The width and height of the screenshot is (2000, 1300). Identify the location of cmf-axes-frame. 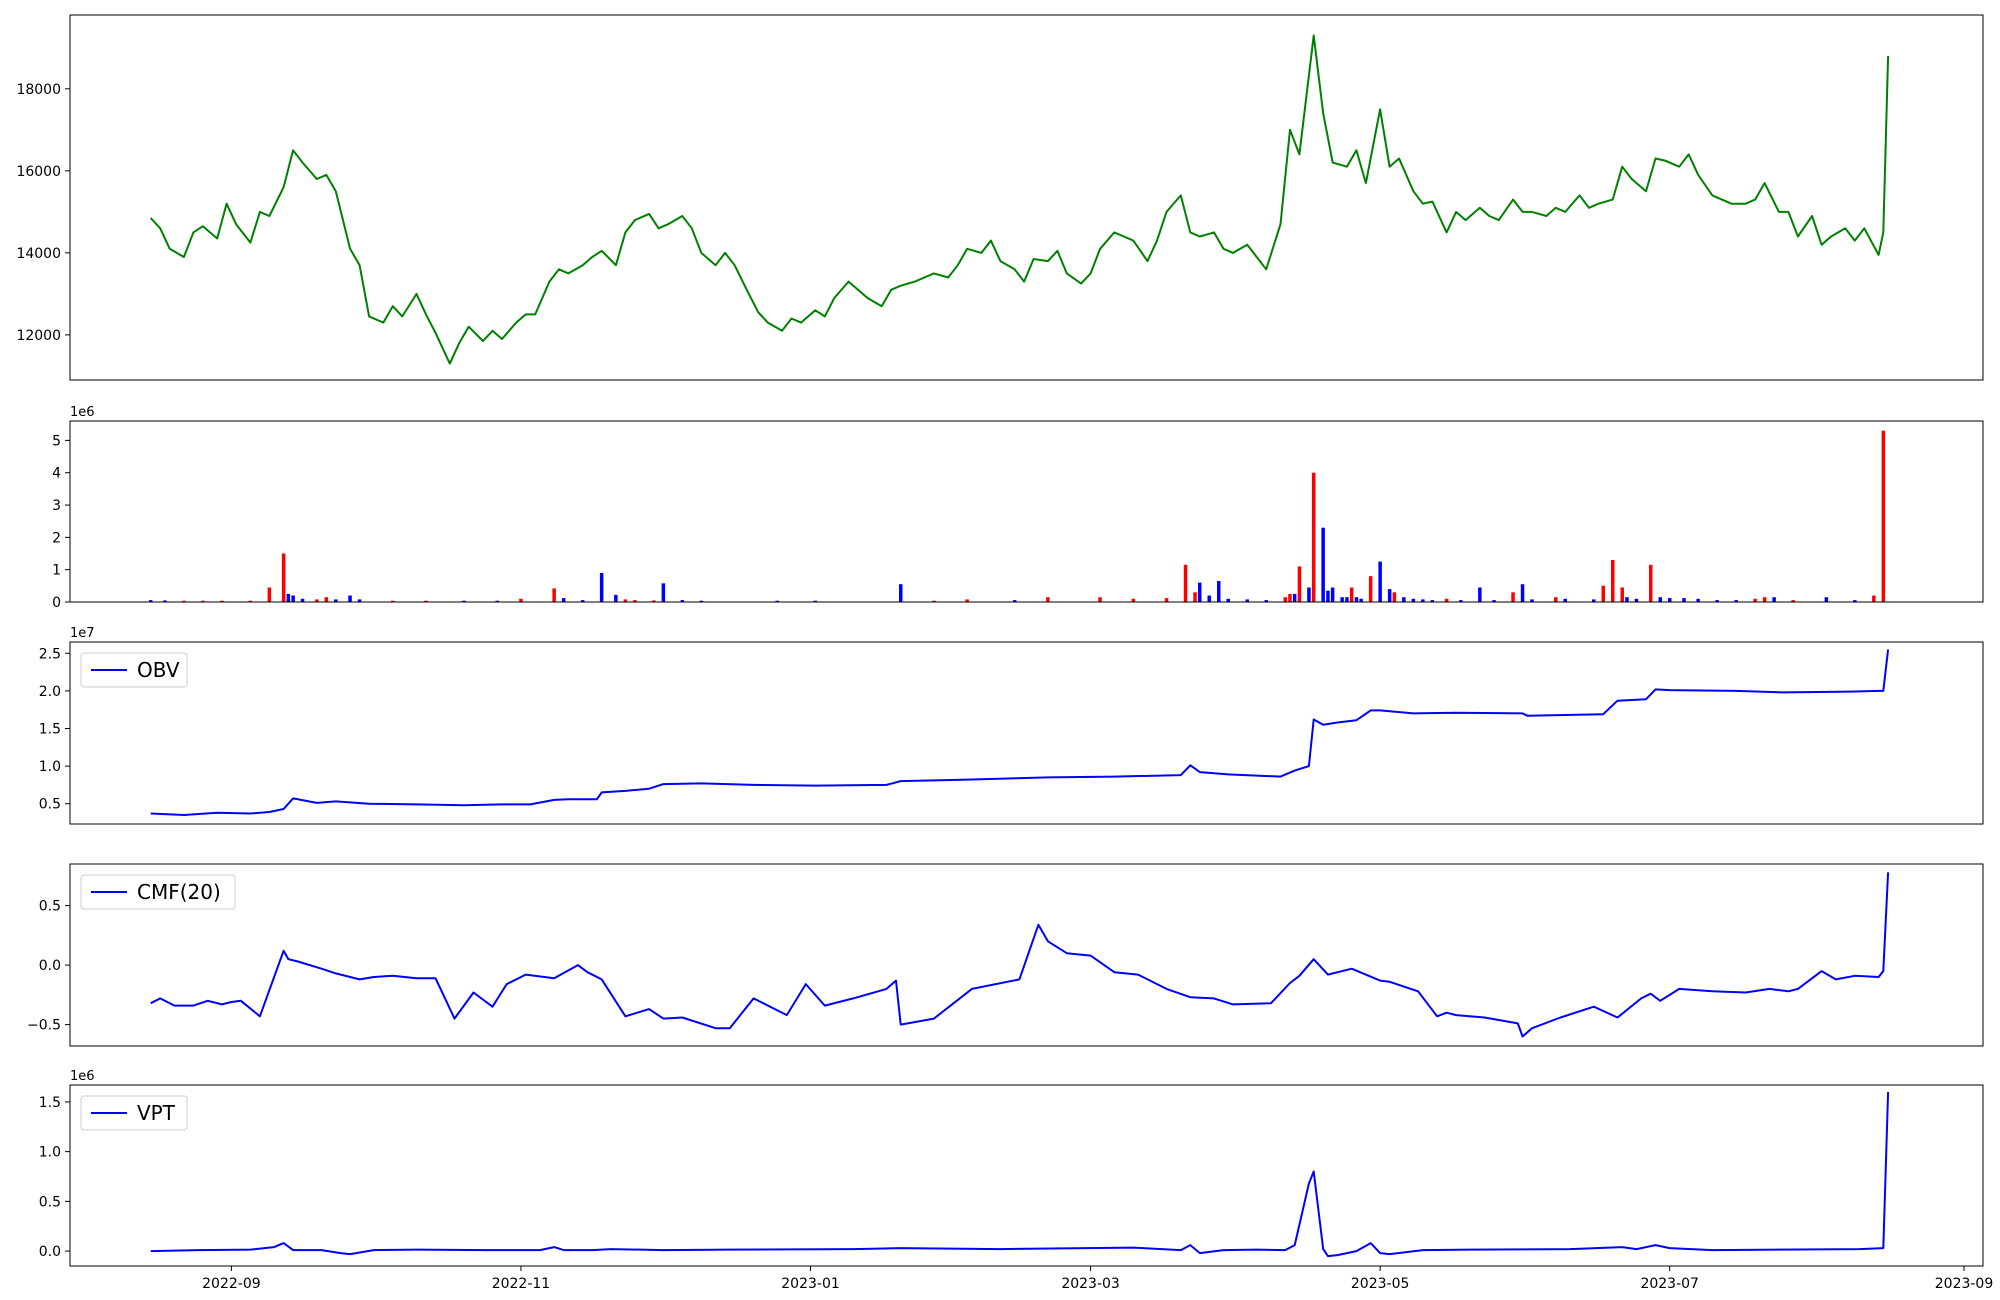
(1026, 955).